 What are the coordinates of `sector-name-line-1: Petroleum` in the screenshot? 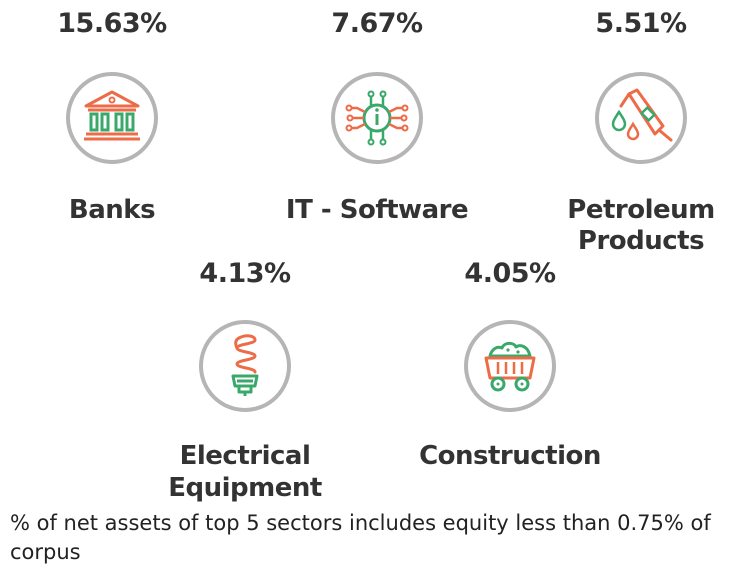 It's located at (641, 210).